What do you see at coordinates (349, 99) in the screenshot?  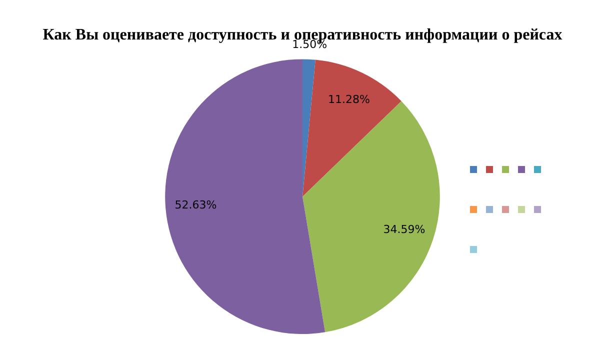 I see `data-label: 11.28%` at bounding box center [349, 99].